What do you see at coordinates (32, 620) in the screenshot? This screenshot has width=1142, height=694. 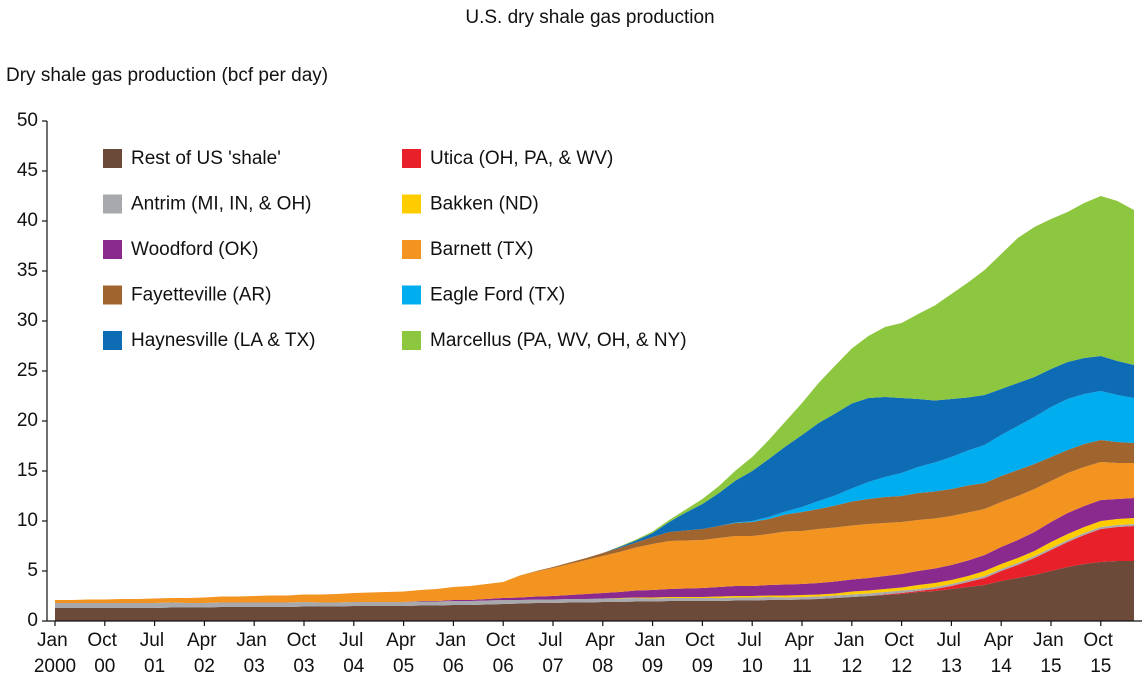 I see `y-tick-label: 0` at bounding box center [32, 620].